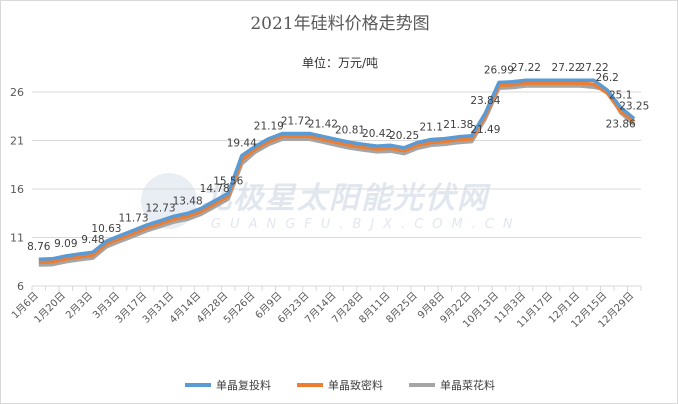 This screenshot has height=404, width=678. What do you see at coordinates (634, 107) in the screenshot?
I see `data-label: 23.25` at bounding box center [634, 107].